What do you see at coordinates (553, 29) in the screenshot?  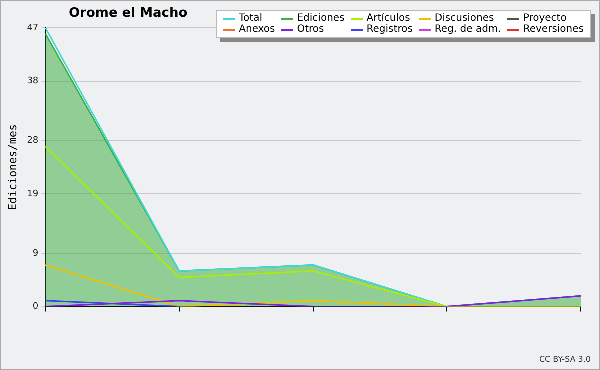 I see `legend-label: Reversiones` at bounding box center [553, 29].